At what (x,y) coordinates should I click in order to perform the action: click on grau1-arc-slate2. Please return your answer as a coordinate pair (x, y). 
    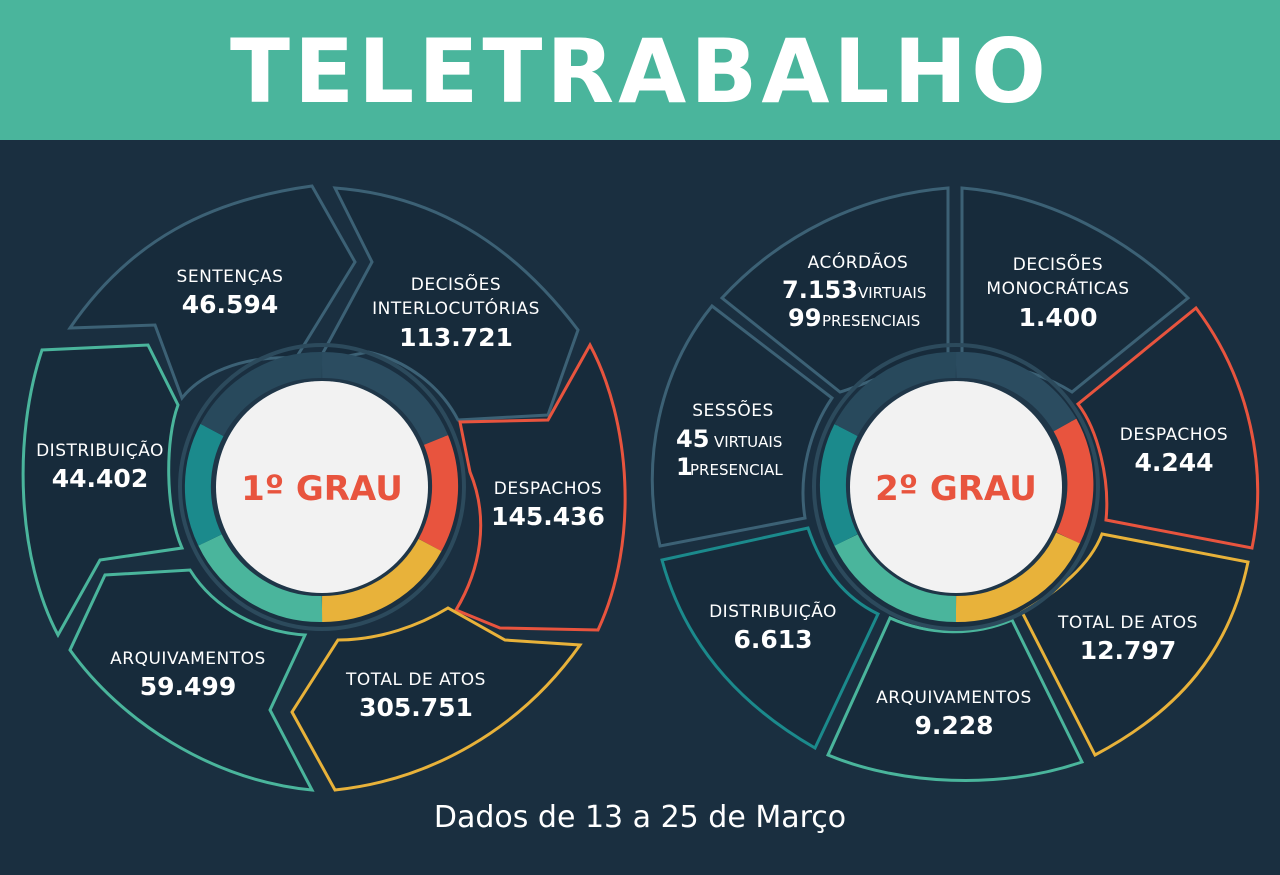
    Looking at the image, I should click on (261, 394).